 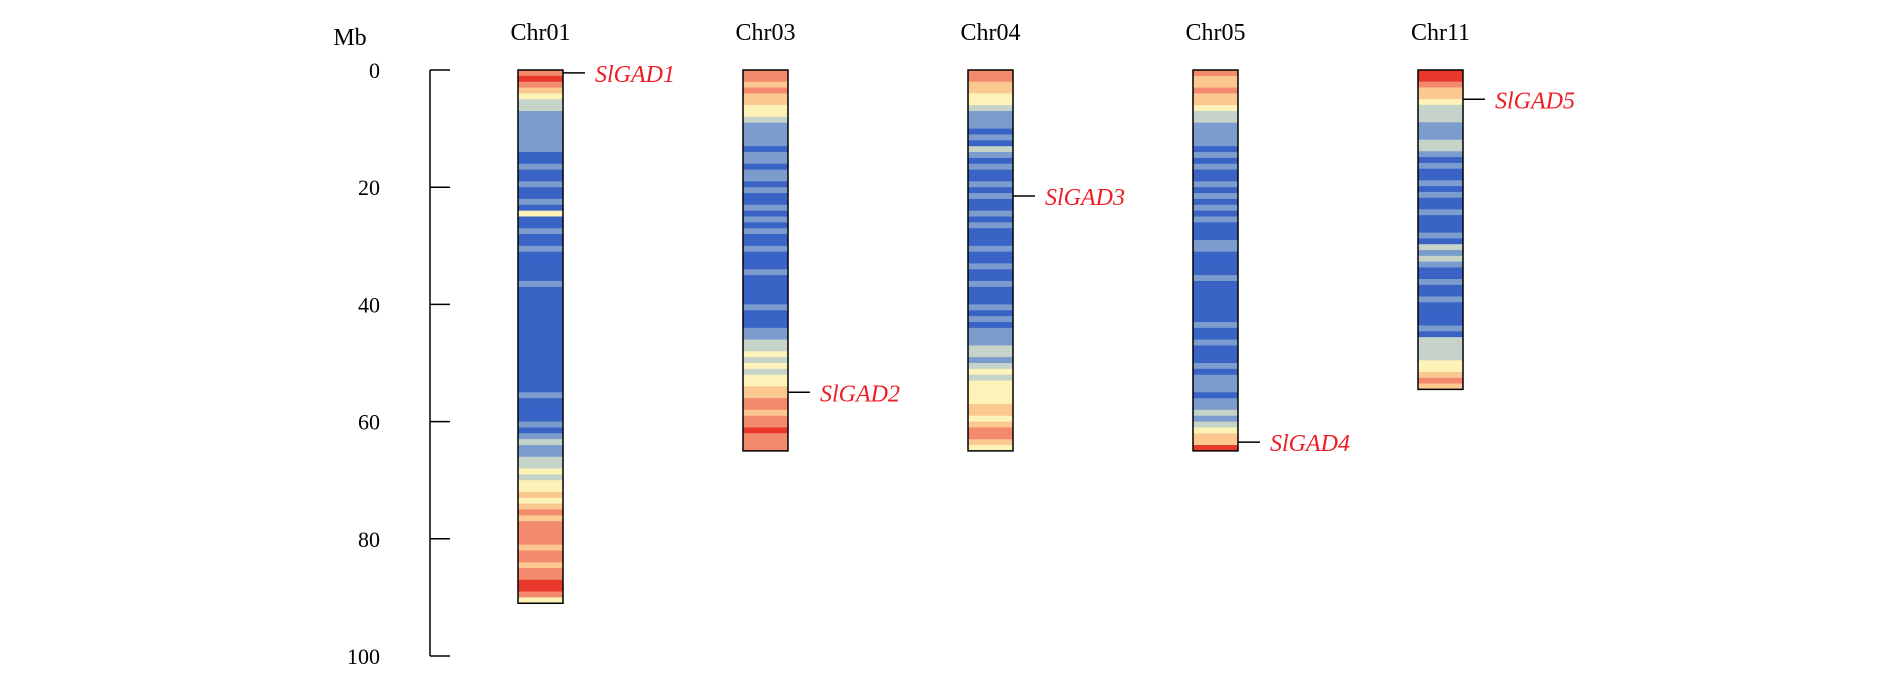 What do you see at coordinates (1535, 101) in the screenshot?
I see `gene-label: SlGAD5` at bounding box center [1535, 101].